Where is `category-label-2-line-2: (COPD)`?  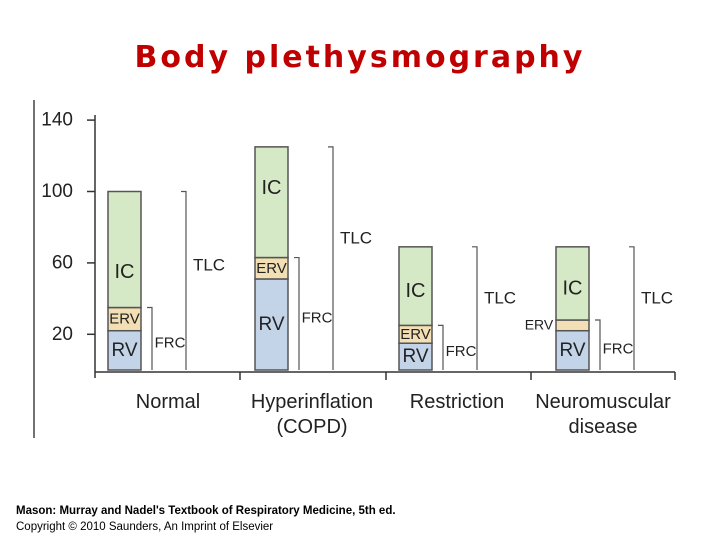
category-label-2-line-2: (COPD) is located at coordinates (311, 427).